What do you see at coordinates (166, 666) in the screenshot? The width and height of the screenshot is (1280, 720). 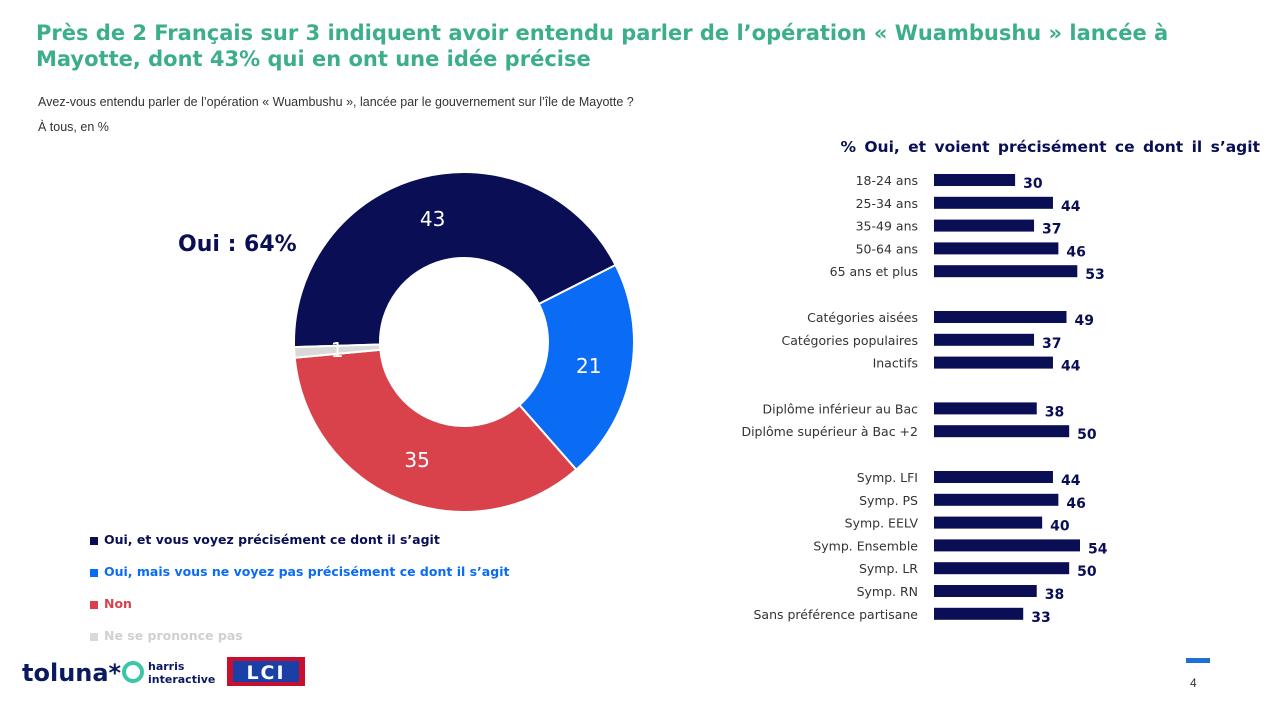 I see `svg-text: harris` at bounding box center [166, 666].